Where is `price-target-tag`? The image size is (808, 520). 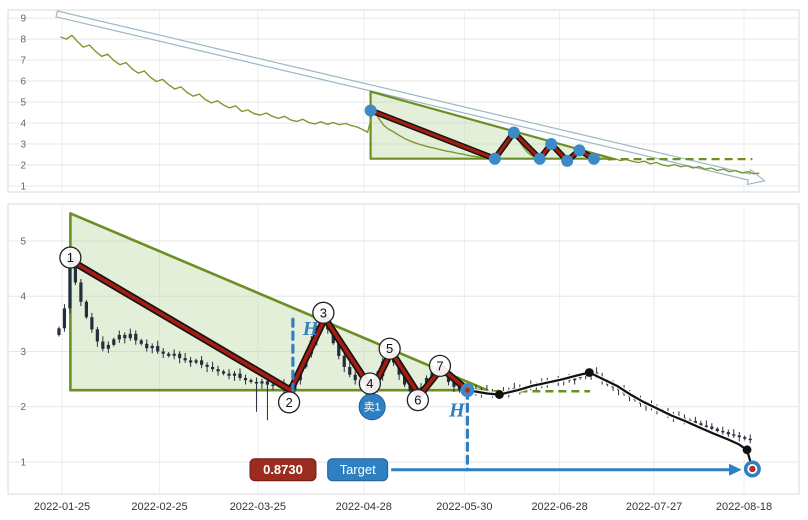 price-target-tag is located at coordinates (283, 470).